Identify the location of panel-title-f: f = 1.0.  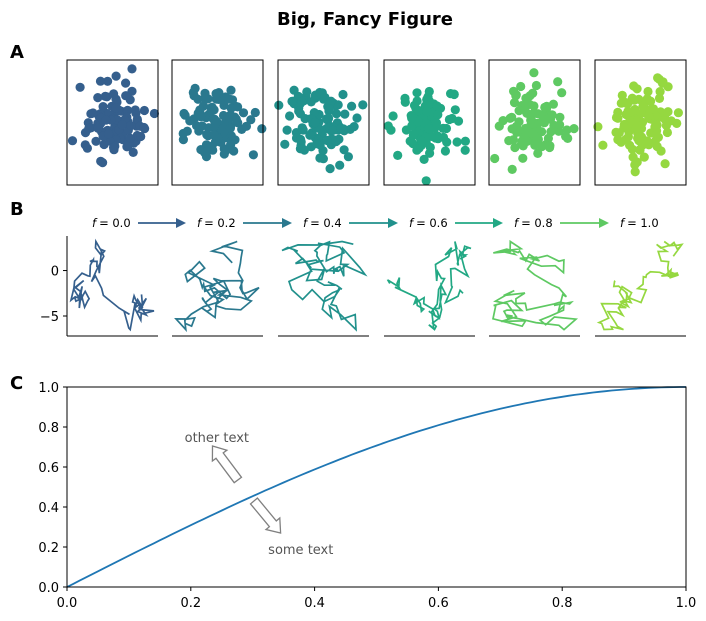
(639, 223).